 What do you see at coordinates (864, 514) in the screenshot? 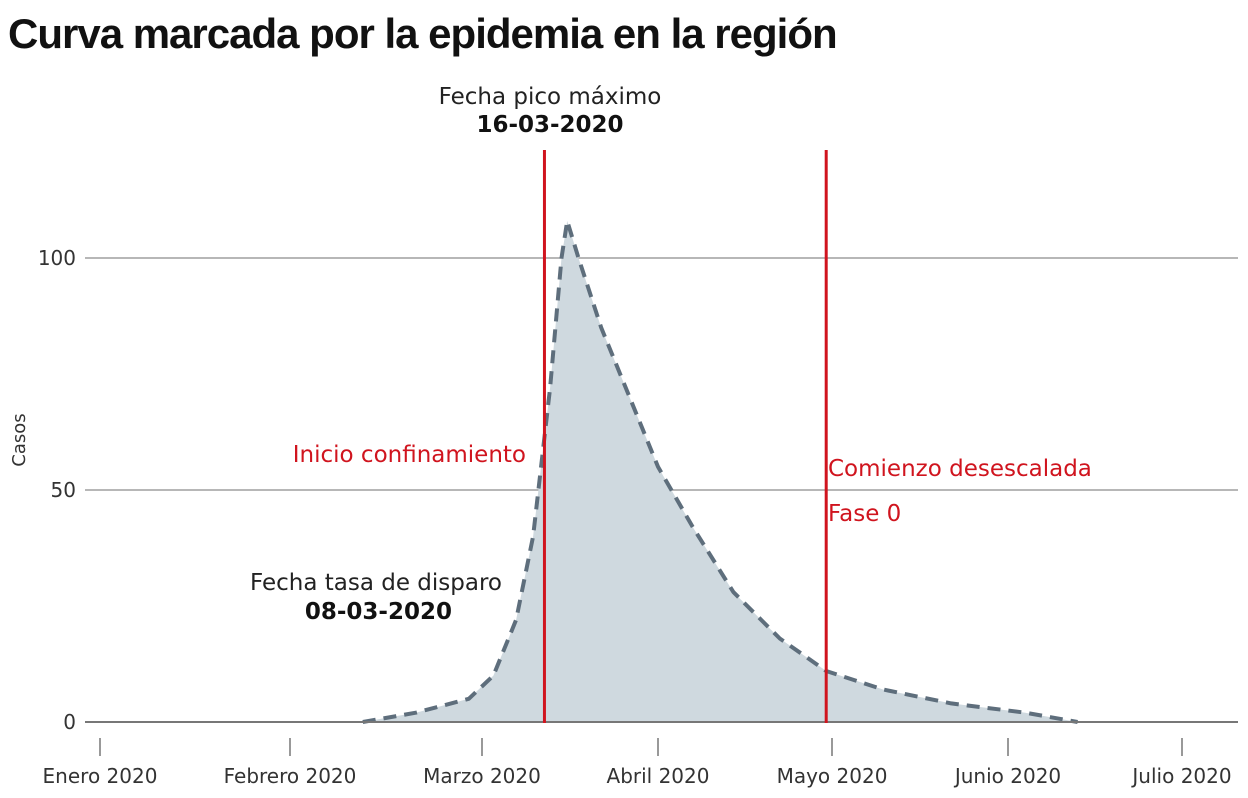
I see `phase-label: Fase 0` at bounding box center [864, 514].